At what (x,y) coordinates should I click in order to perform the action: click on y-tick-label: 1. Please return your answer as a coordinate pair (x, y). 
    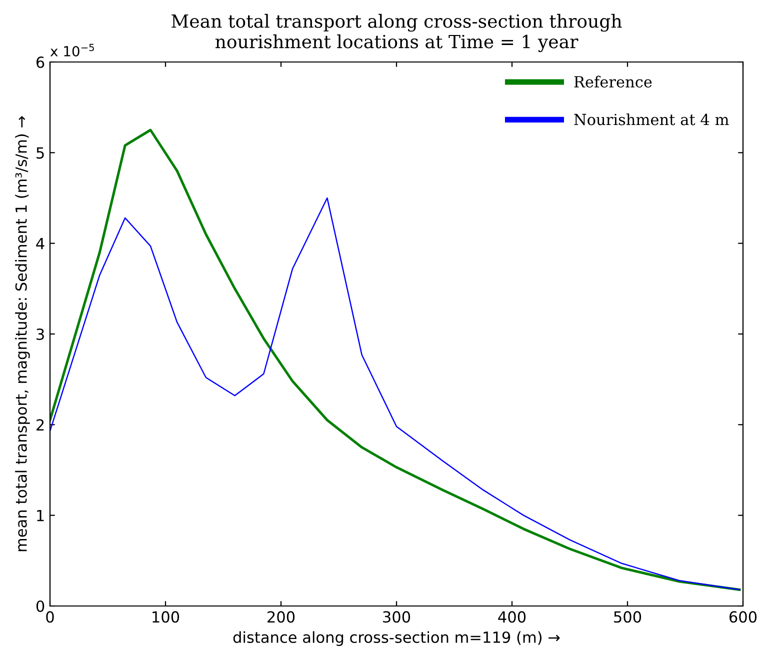
    Looking at the image, I should click on (40, 516).